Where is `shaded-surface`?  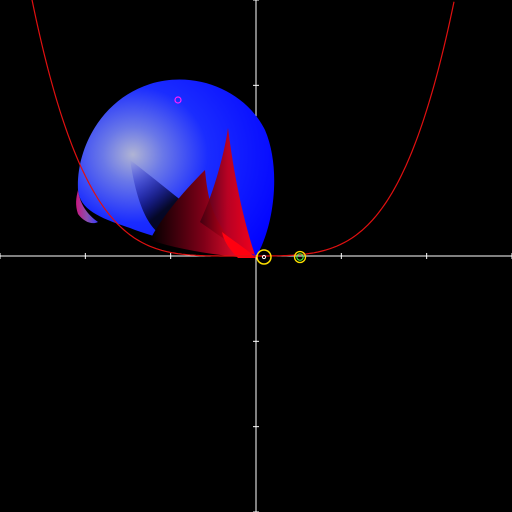
shaded-surface is located at coordinates (175, 168).